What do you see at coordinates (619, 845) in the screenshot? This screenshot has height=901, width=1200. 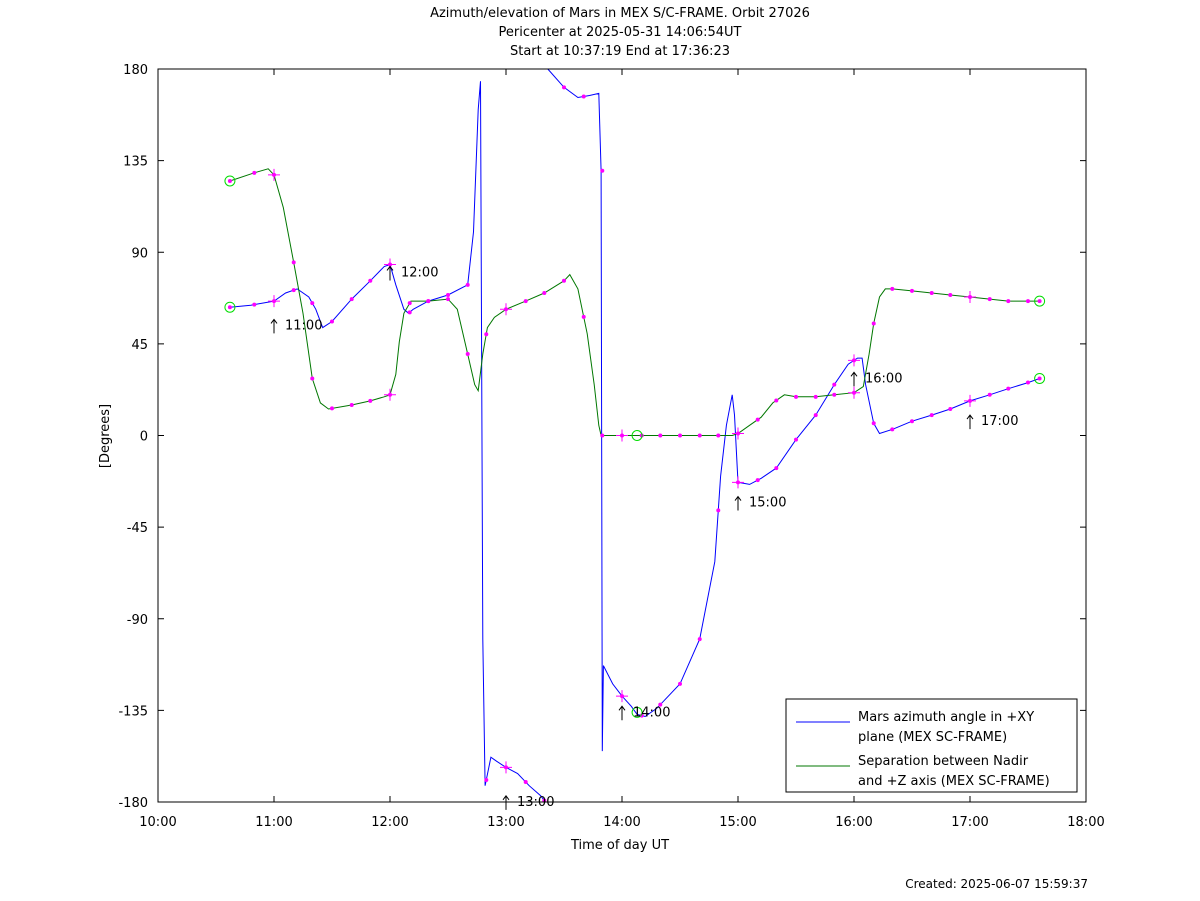 I see `x-axis-label: Time of day UT` at bounding box center [619, 845].